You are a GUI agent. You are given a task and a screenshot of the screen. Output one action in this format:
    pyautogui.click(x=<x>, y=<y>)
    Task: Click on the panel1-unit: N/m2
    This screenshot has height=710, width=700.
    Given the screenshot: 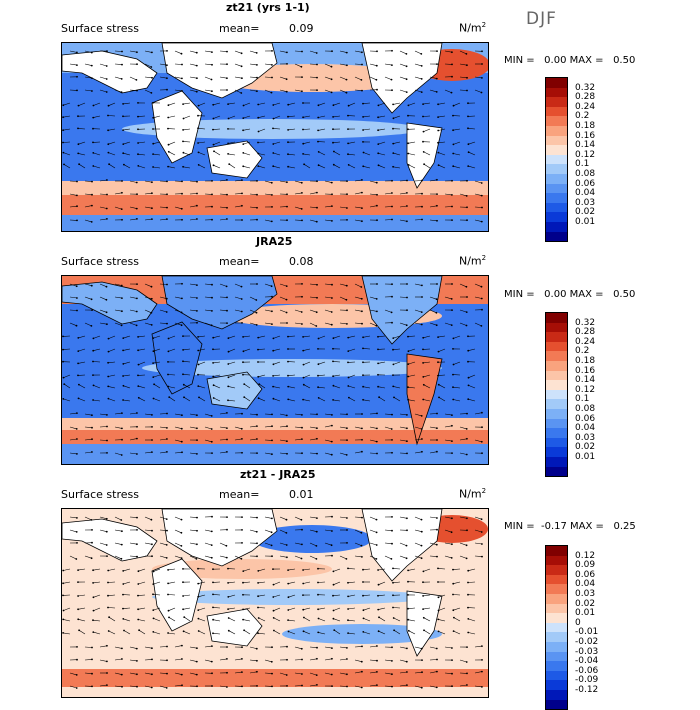 What is the action you would take?
    pyautogui.click(x=472, y=27)
    